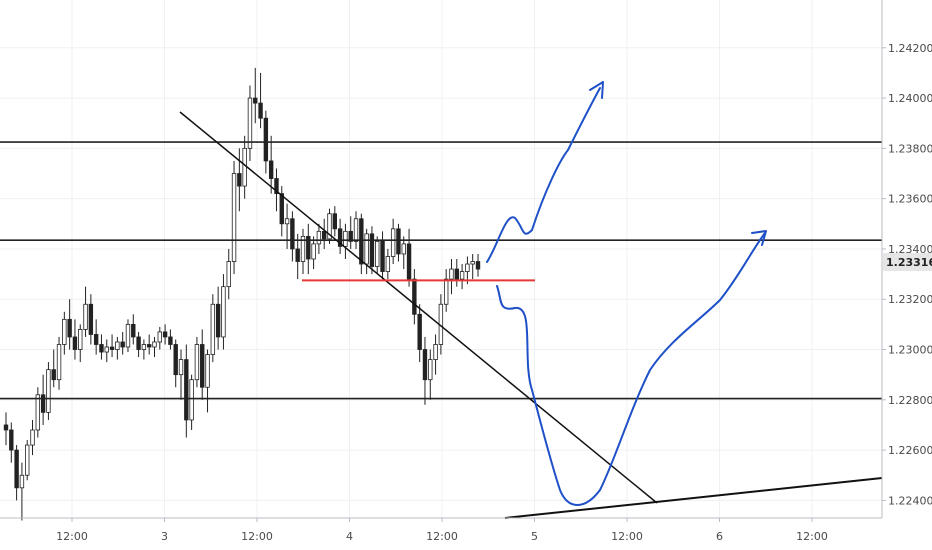 The image size is (932, 550). What do you see at coordinates (910, 249) in the screenshot?
I see `price-tick-label: 1.23400` at bounding box center [910, 249].